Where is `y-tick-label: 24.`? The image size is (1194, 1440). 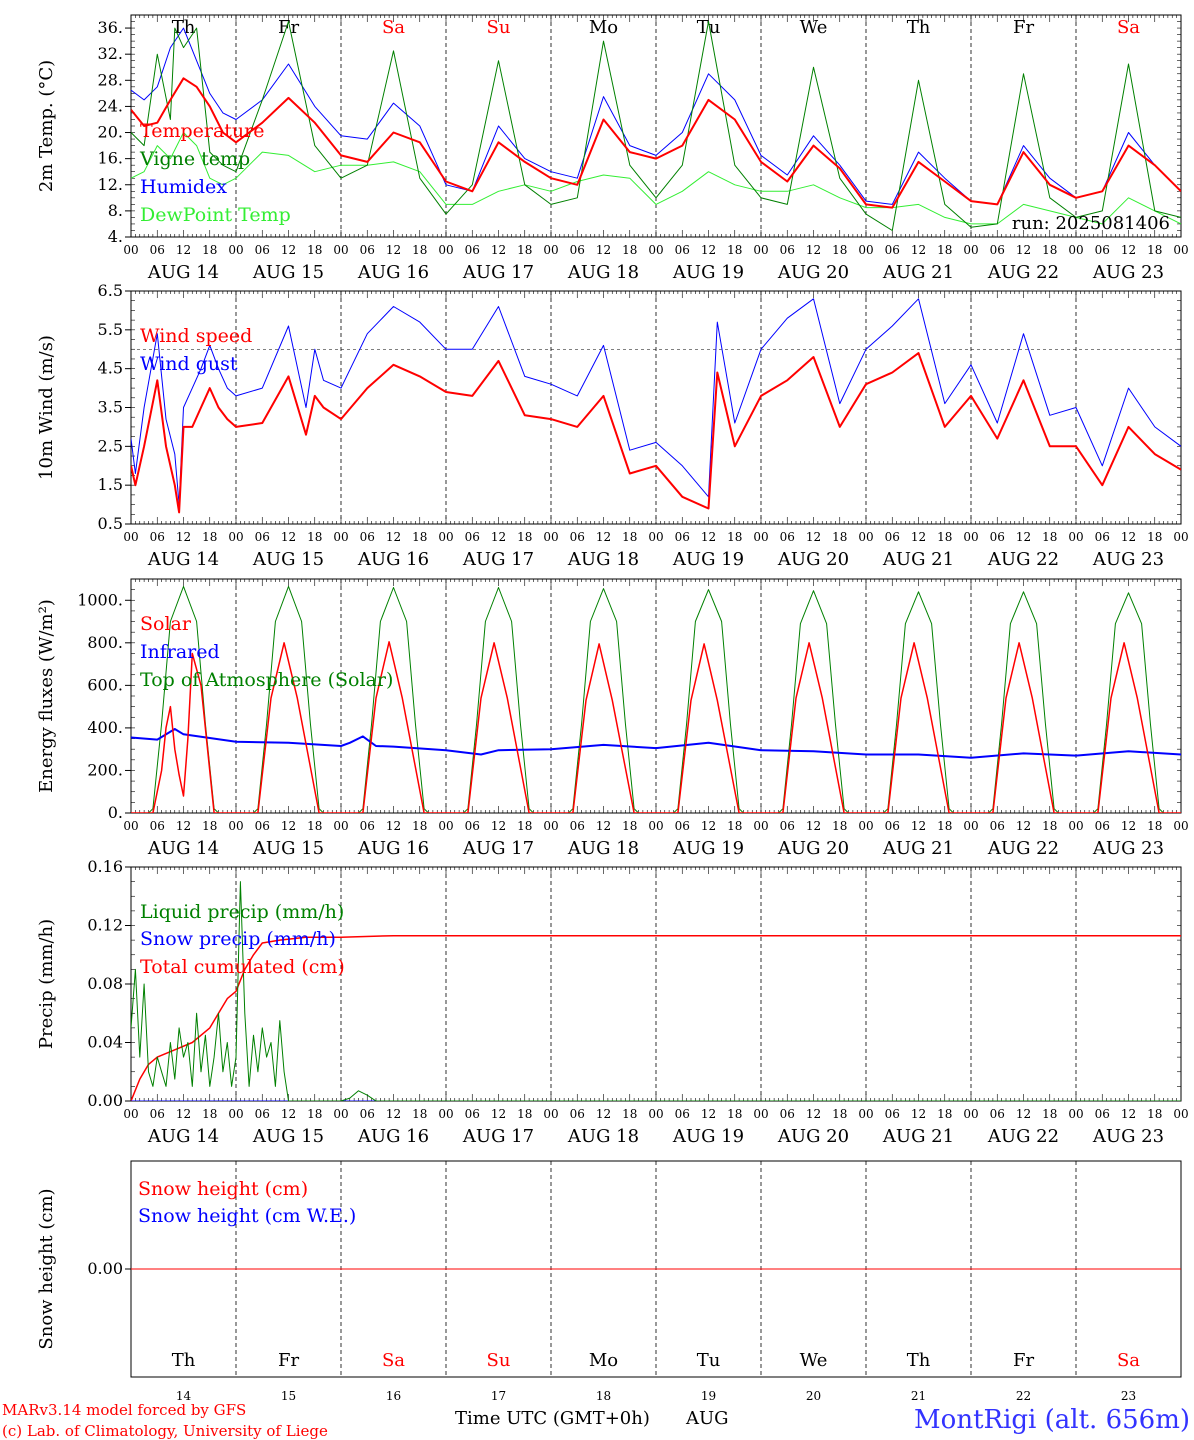 y-tick-label: 24. is located at coordinates (110, 105).